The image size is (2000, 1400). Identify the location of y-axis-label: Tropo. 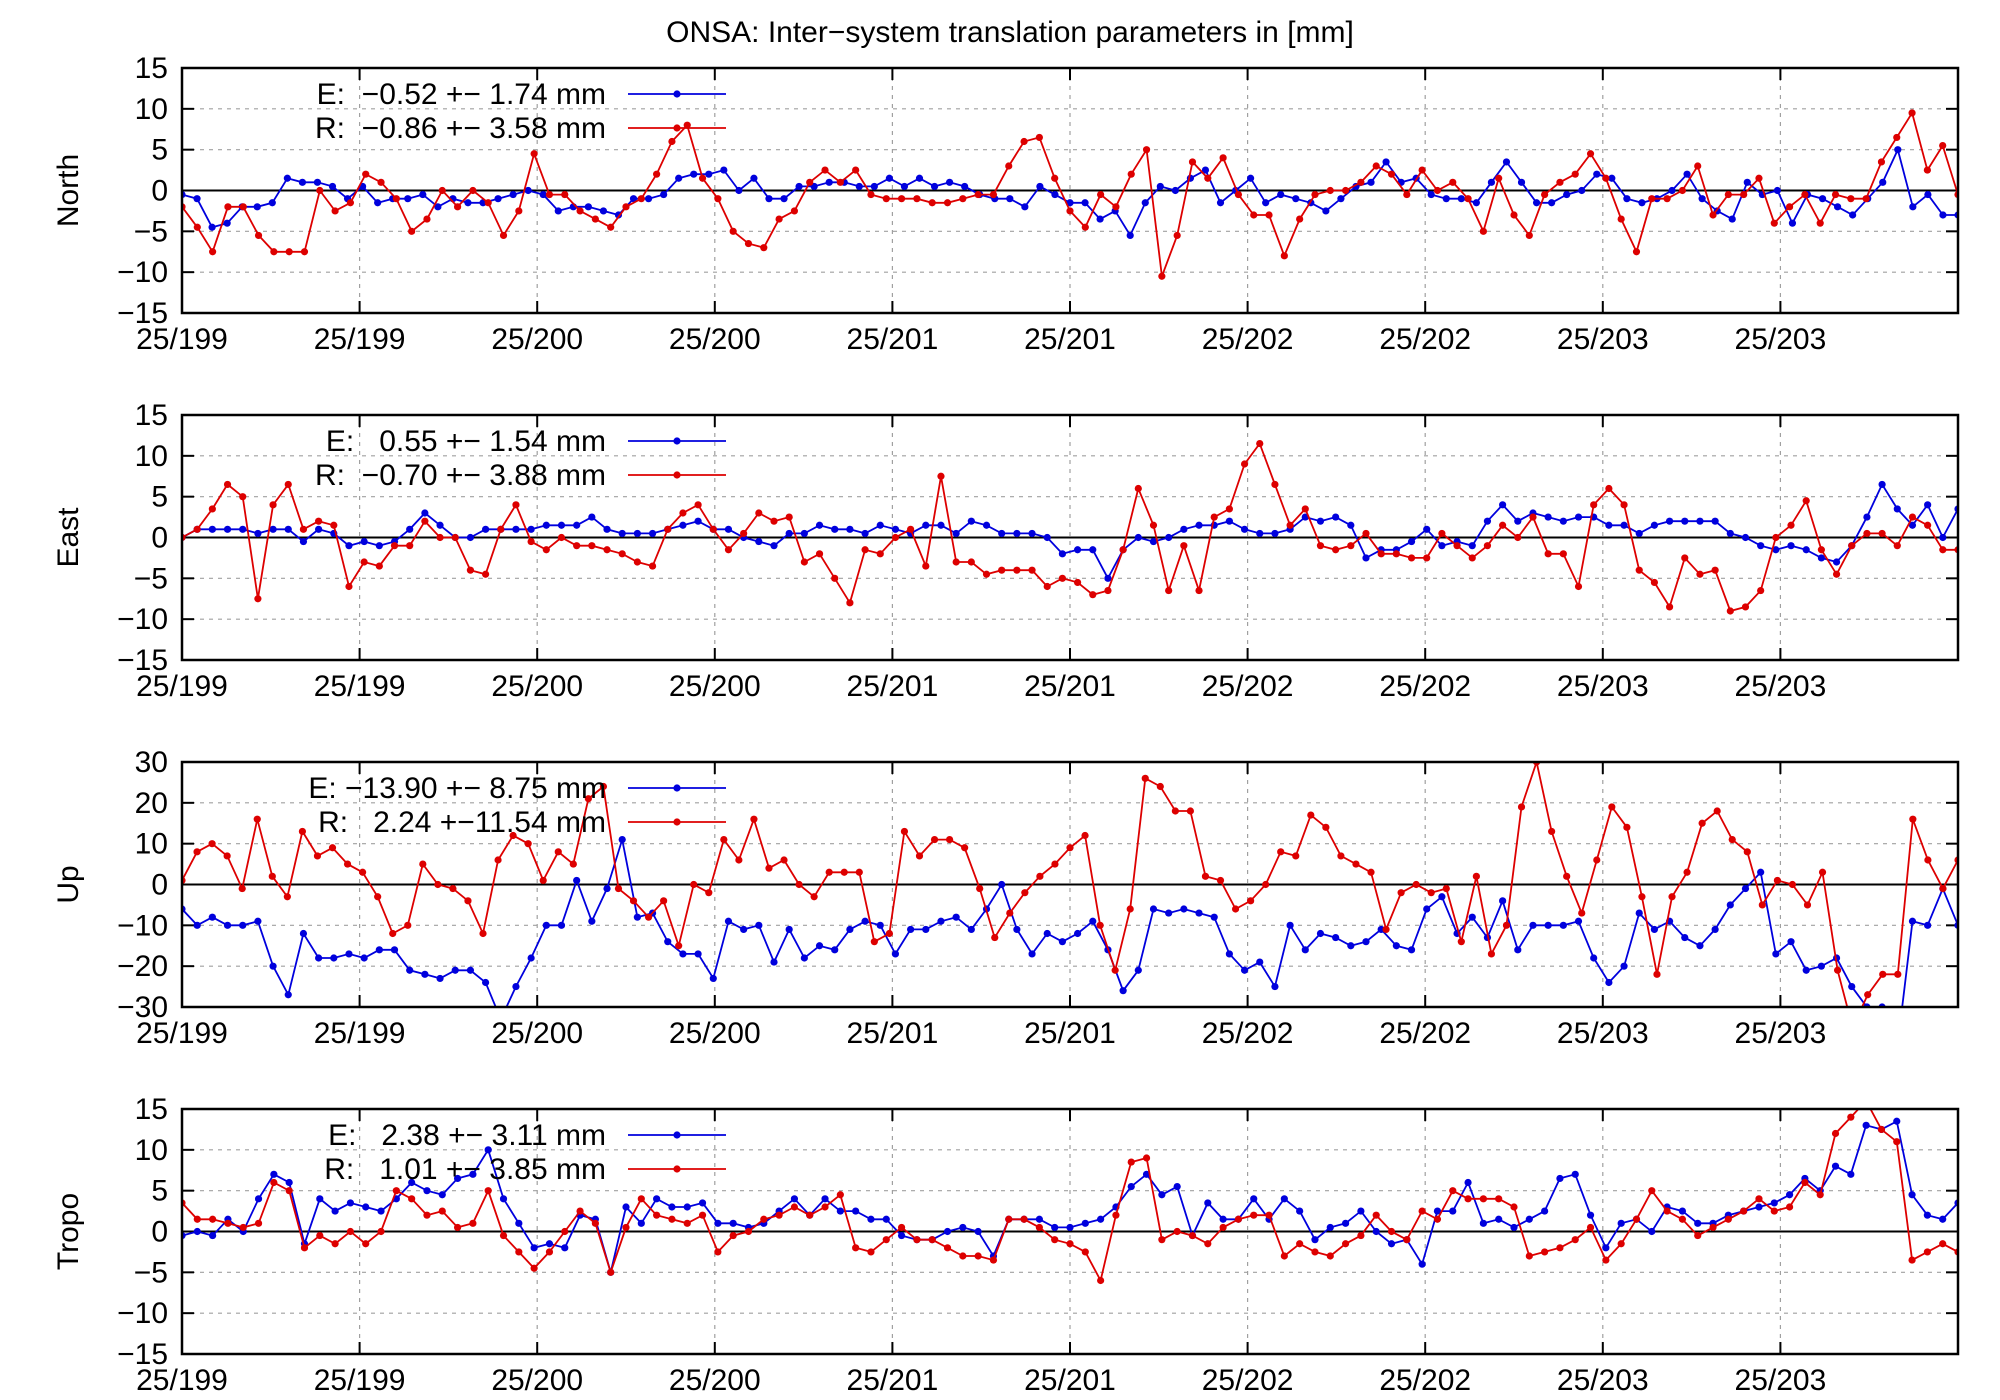
(68, 1231).